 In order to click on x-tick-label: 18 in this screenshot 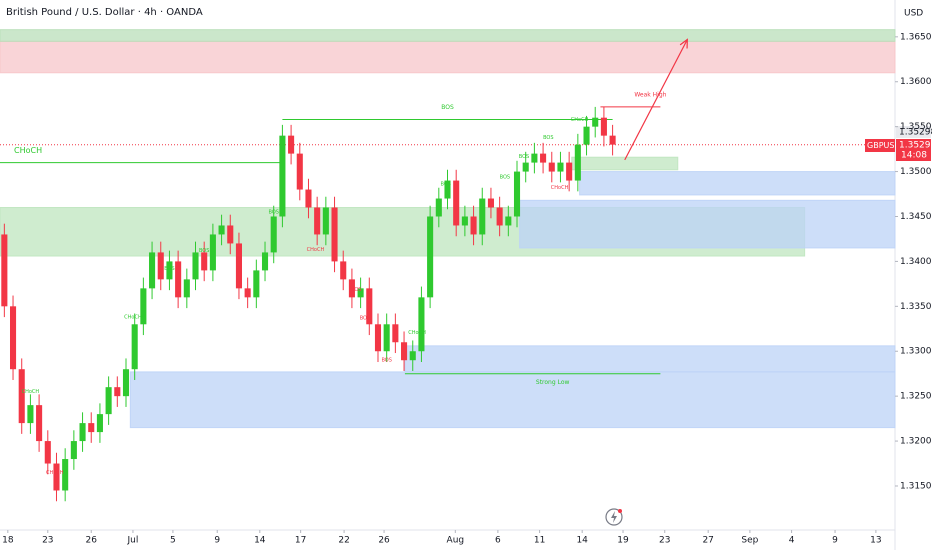, I will do `click(8, 541)`.